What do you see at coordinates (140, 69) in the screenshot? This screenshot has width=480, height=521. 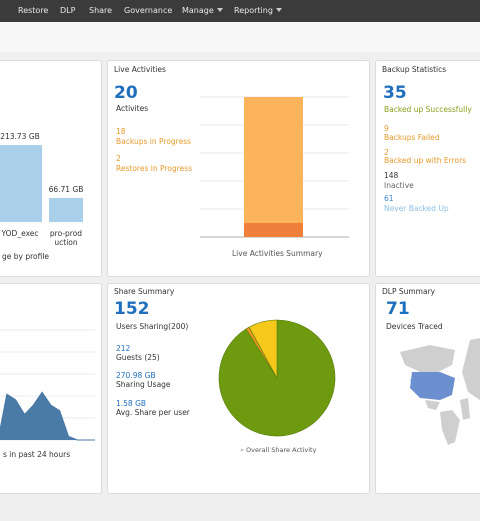 I see `panel-title: Live Activities` at bounding box center [140, 69].